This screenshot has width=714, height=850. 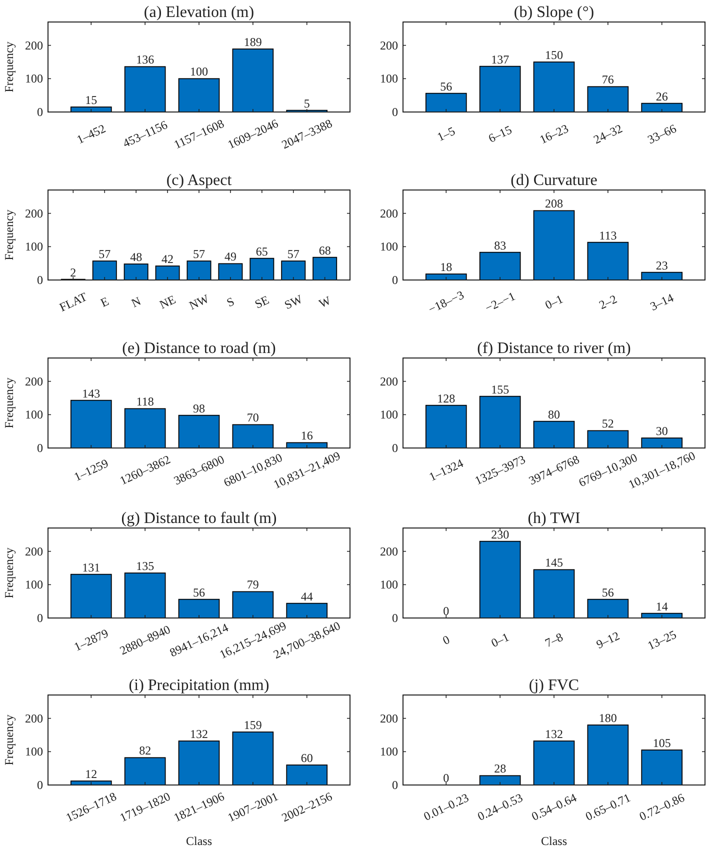 What do you see at coordinates (446, 640) in the screenshot?
I see `x-tick-label: 0` at bounding box center [446, 640].